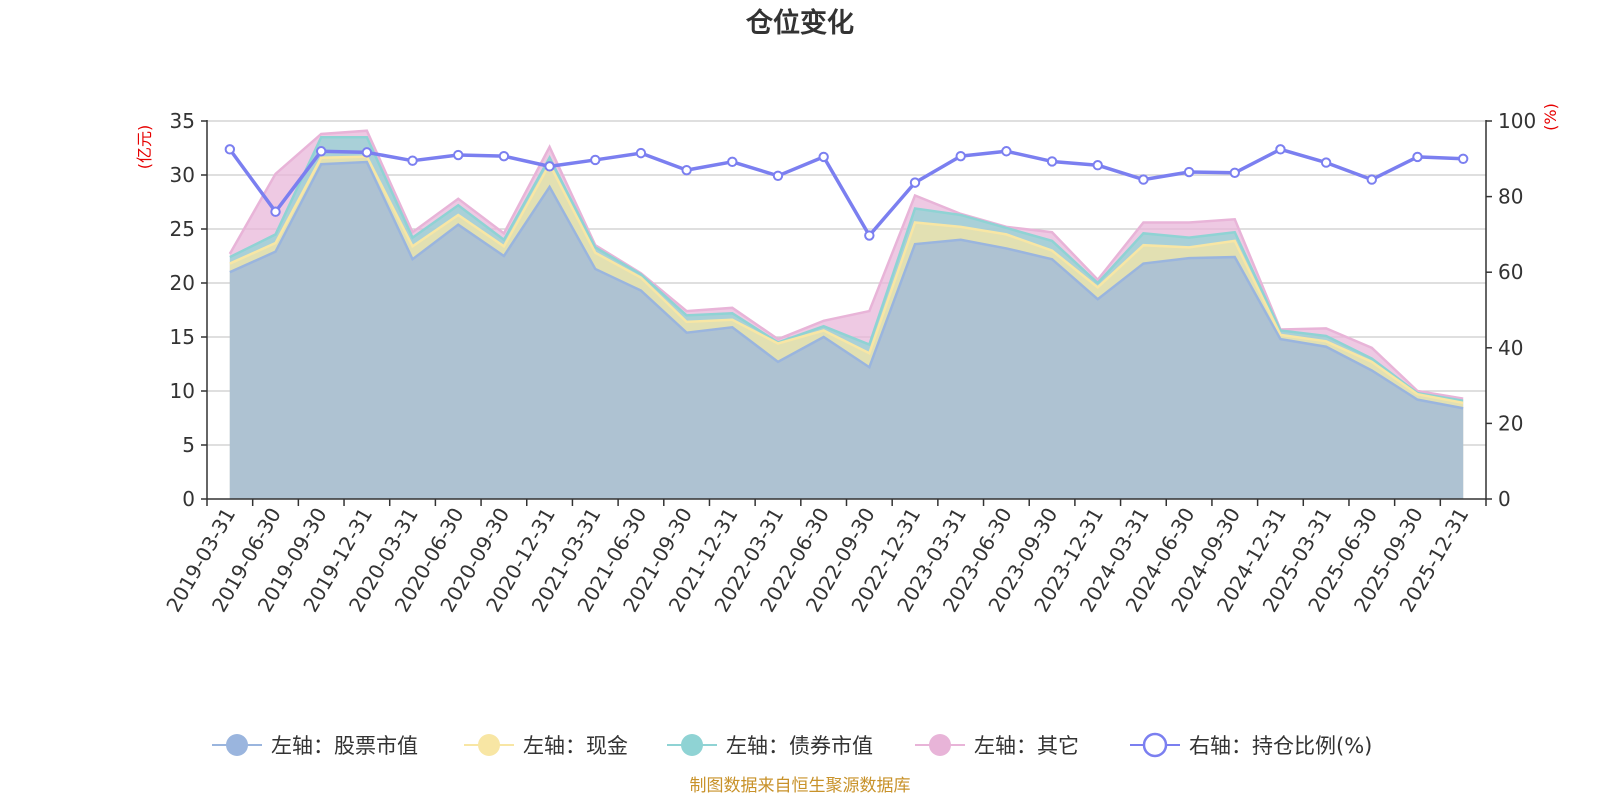  What do you see at coordinates (182, 283) in the screenshot?
I see `left-tick-label: 20` at bounding box center [182, 283].